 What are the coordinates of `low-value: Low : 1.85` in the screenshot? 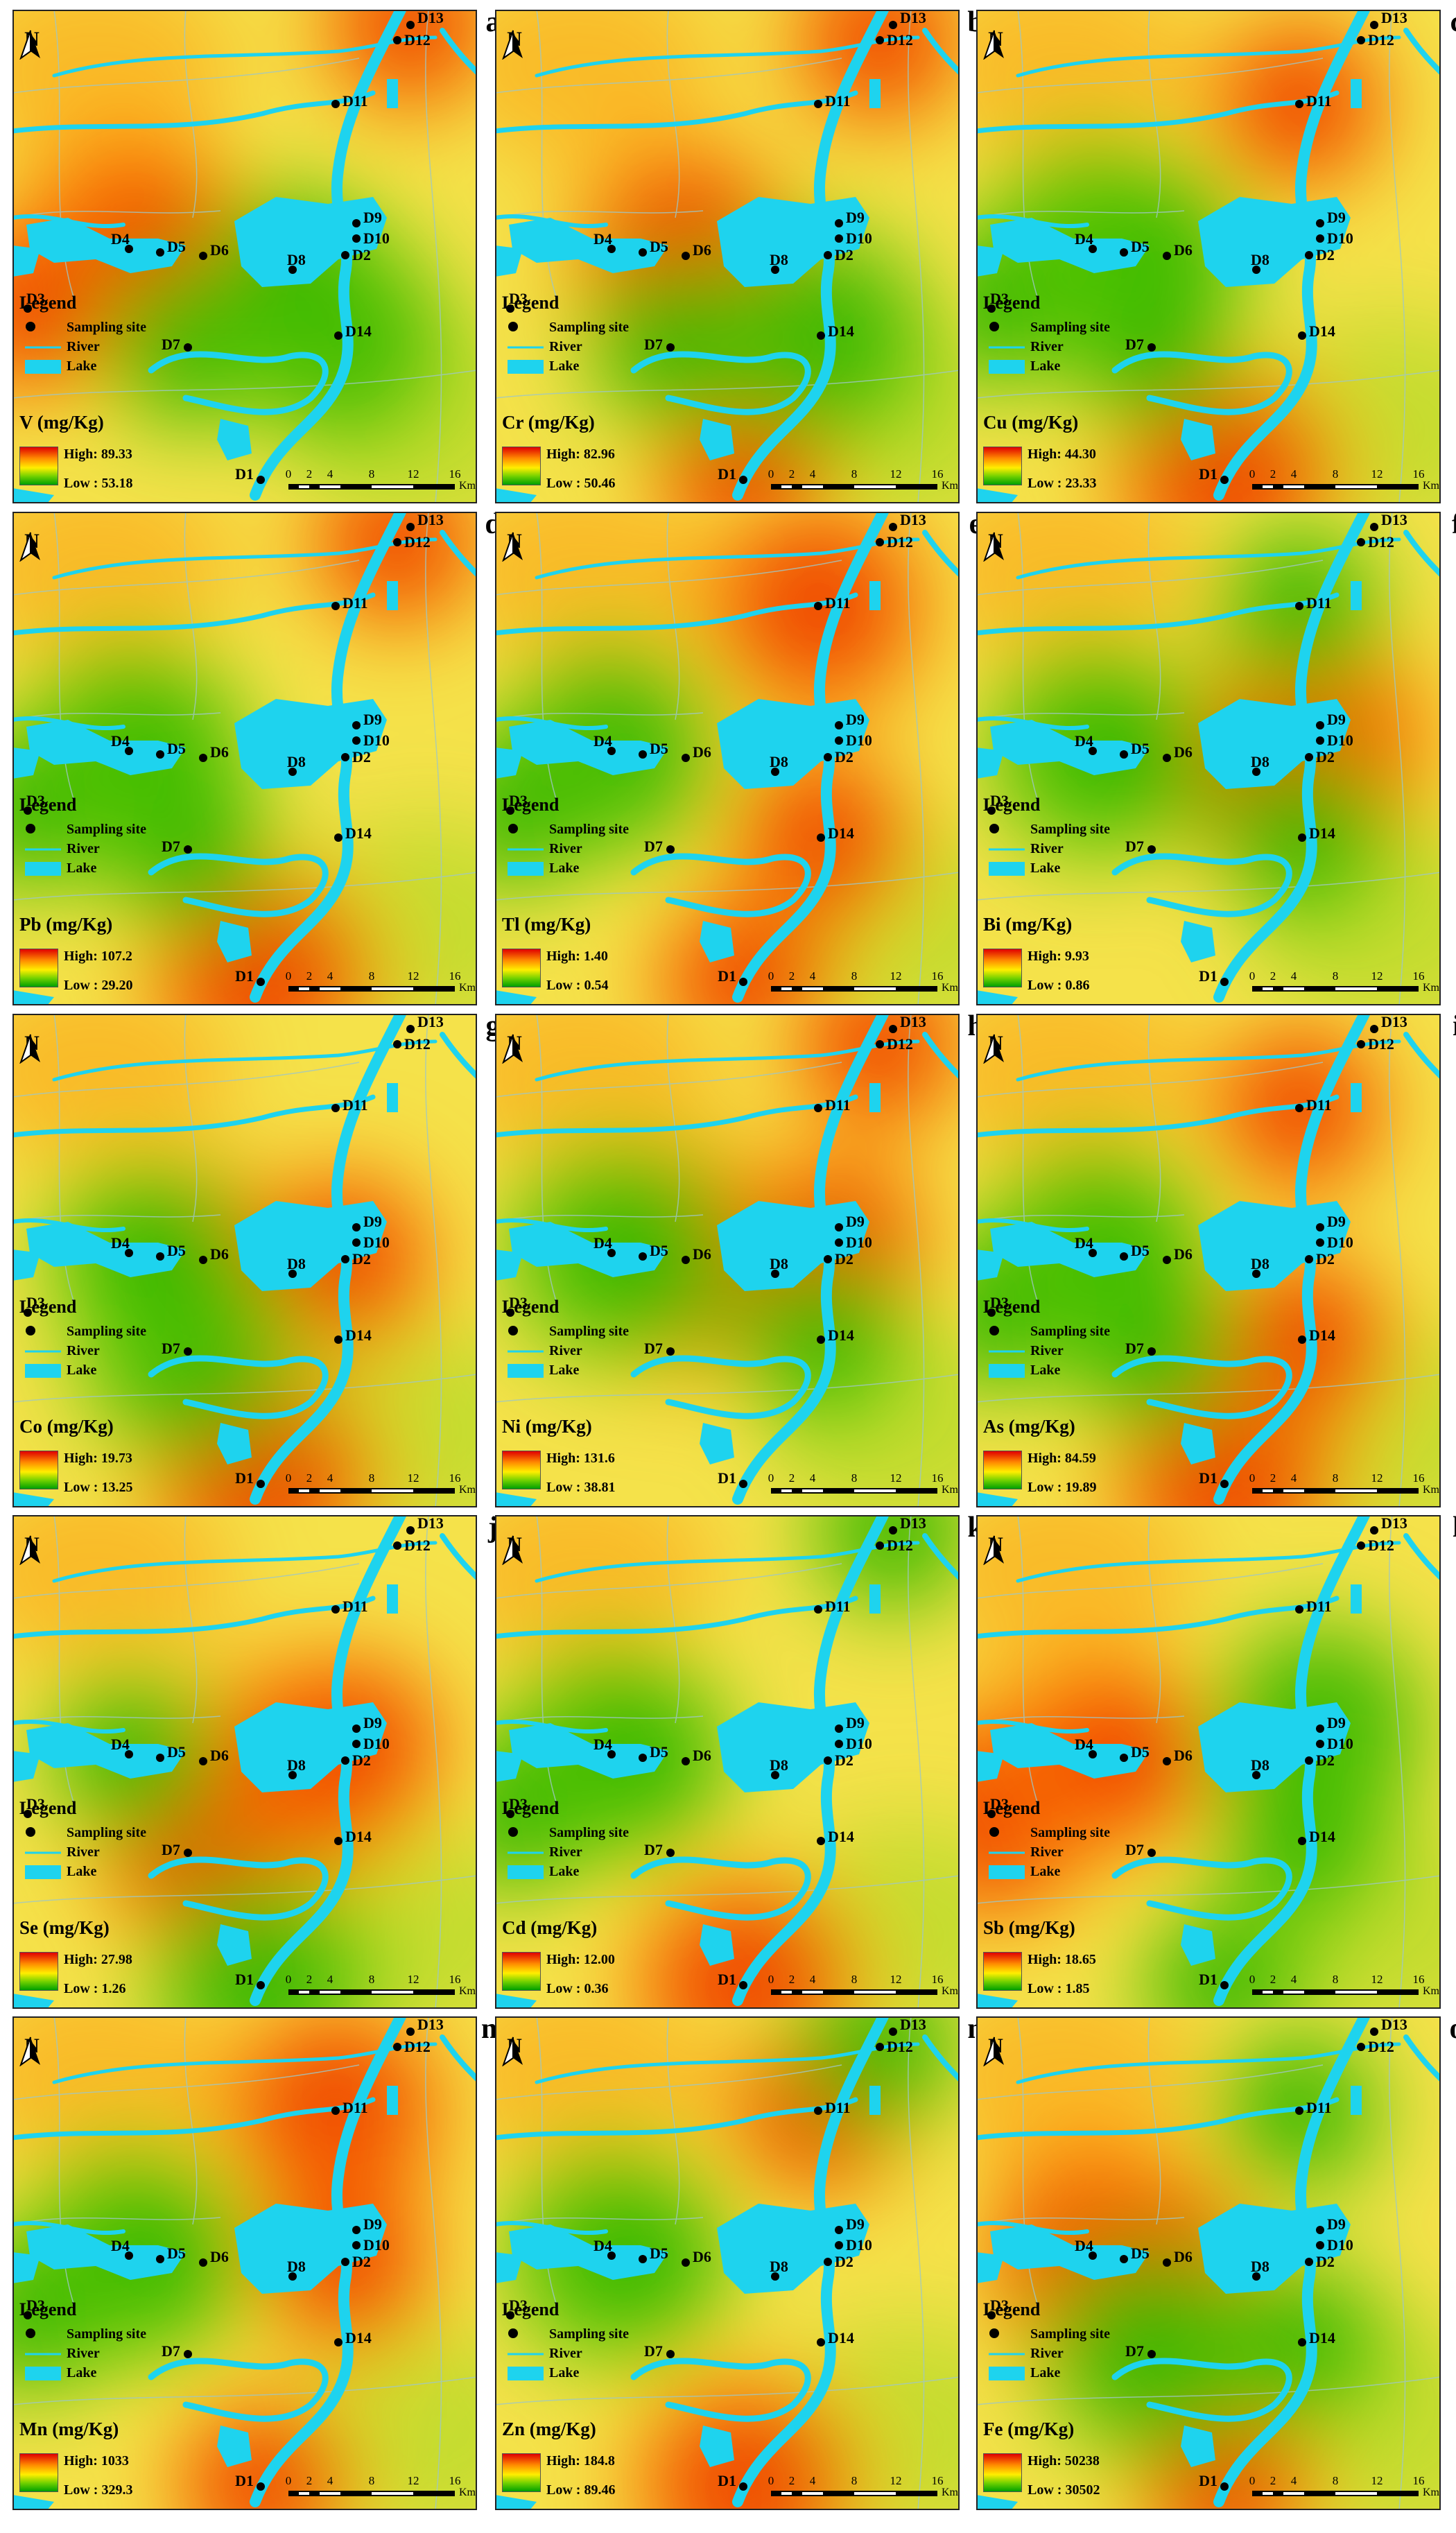 It's located at (1059, 1988).